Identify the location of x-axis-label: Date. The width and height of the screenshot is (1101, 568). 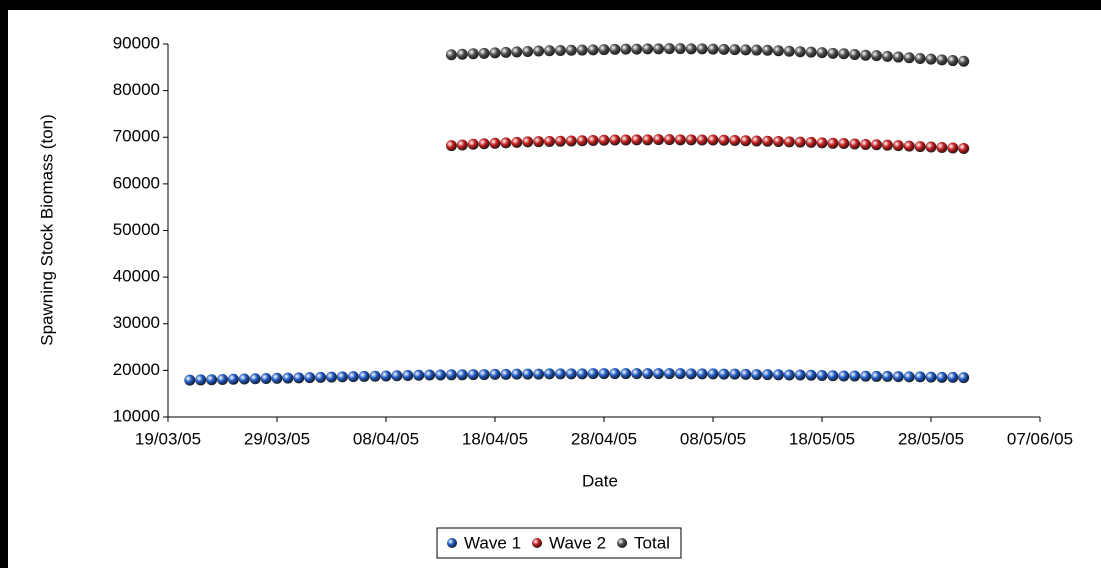
(600, 480).